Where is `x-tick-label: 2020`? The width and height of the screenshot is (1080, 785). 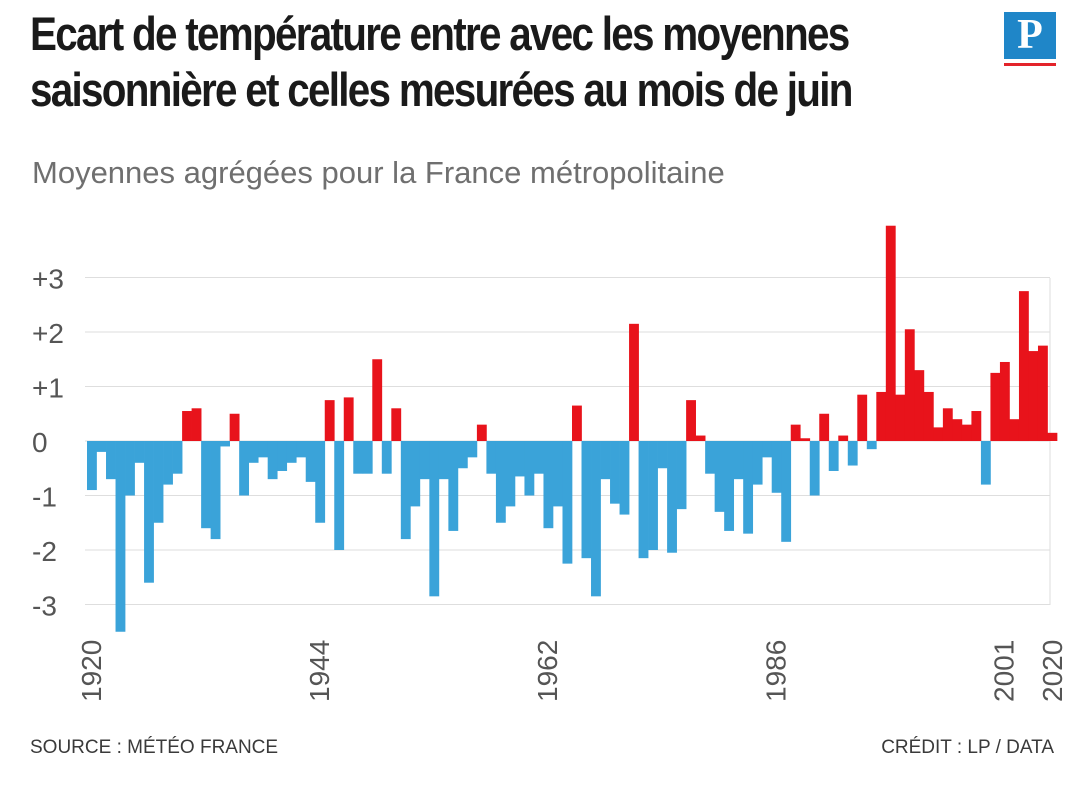 x-tick-label: 2020 is located at coordinates (1052, 671).